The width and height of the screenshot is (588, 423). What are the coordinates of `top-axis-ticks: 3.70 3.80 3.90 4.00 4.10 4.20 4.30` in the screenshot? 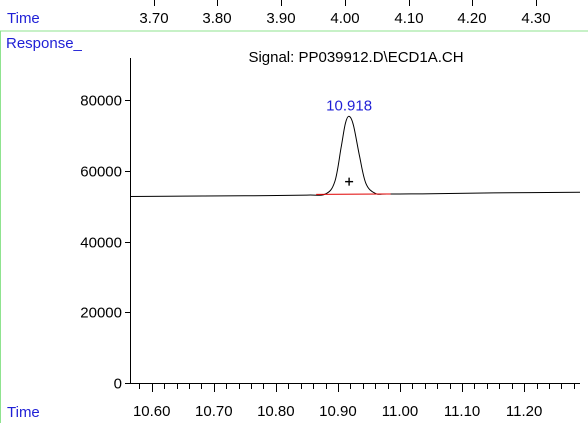 It's located at (345, 13).